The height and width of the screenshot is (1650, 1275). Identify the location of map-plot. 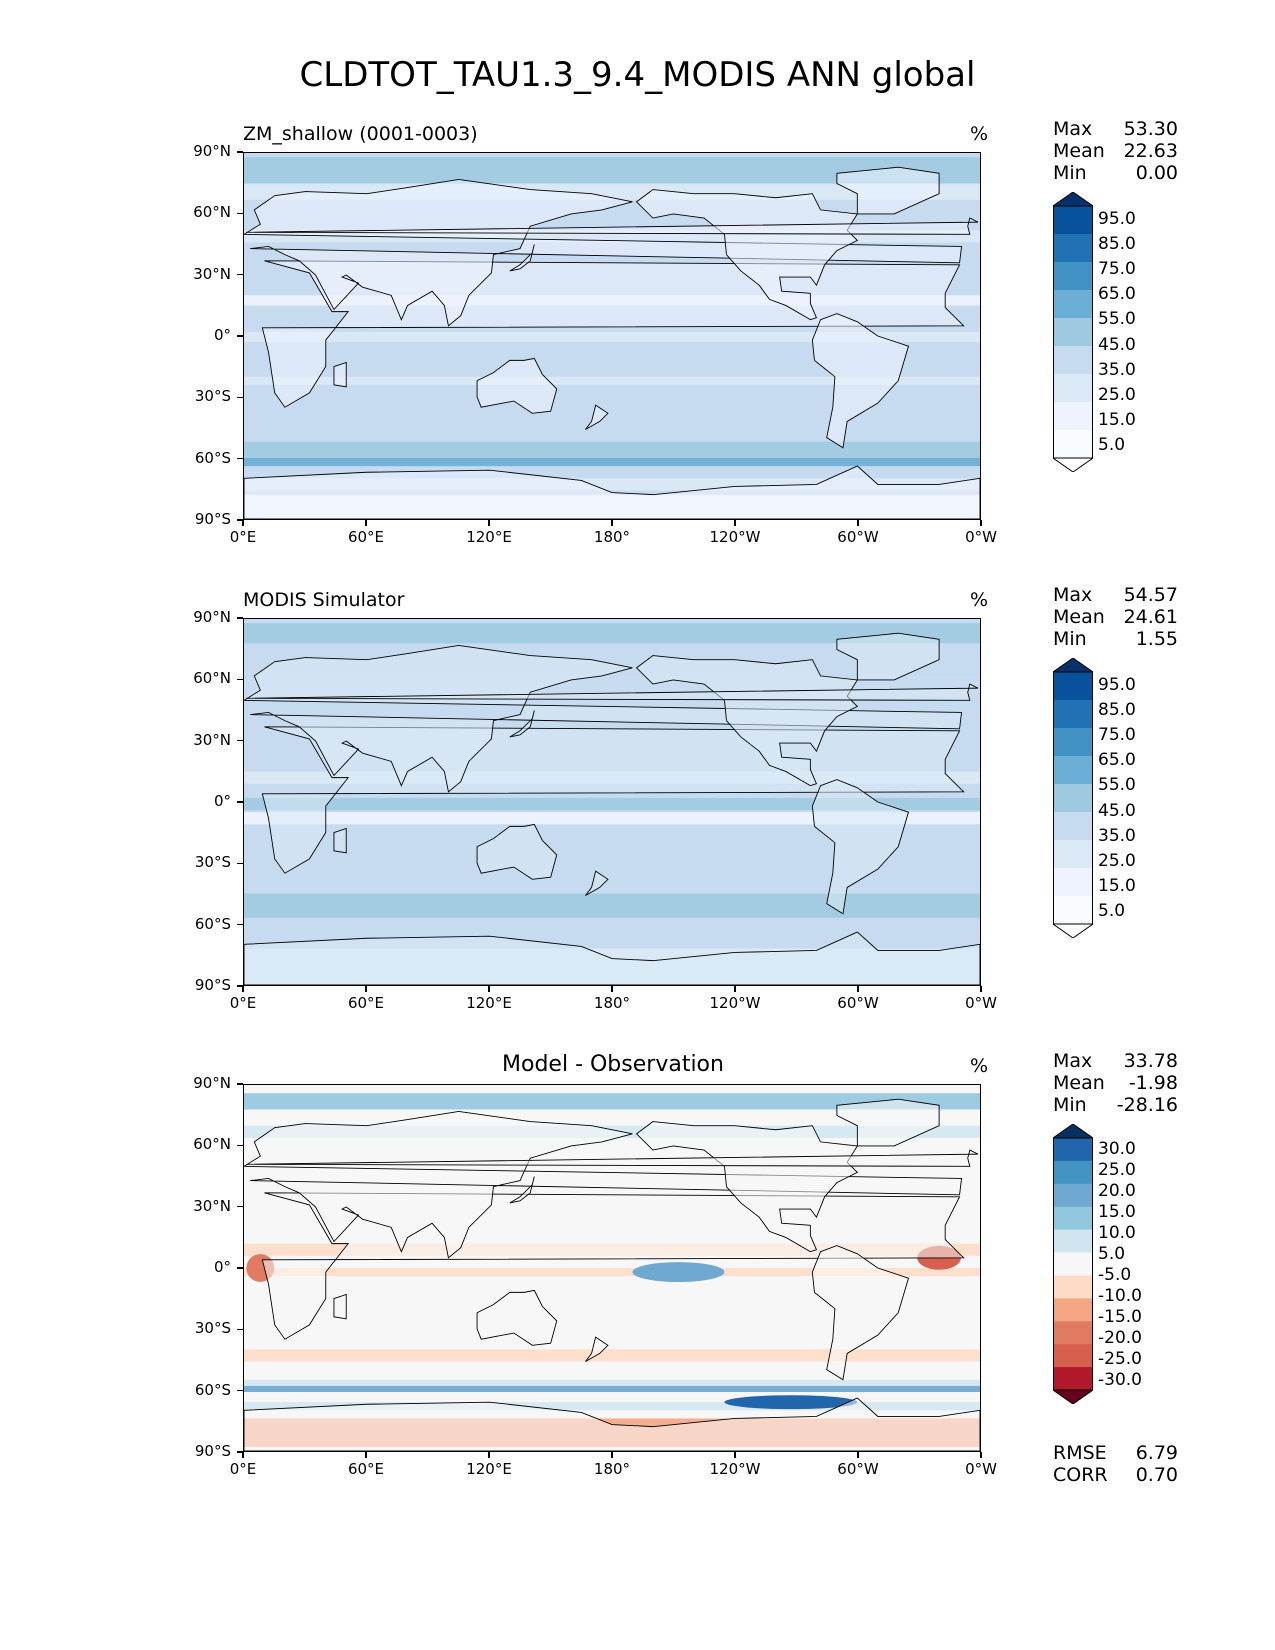
(612, 1268).